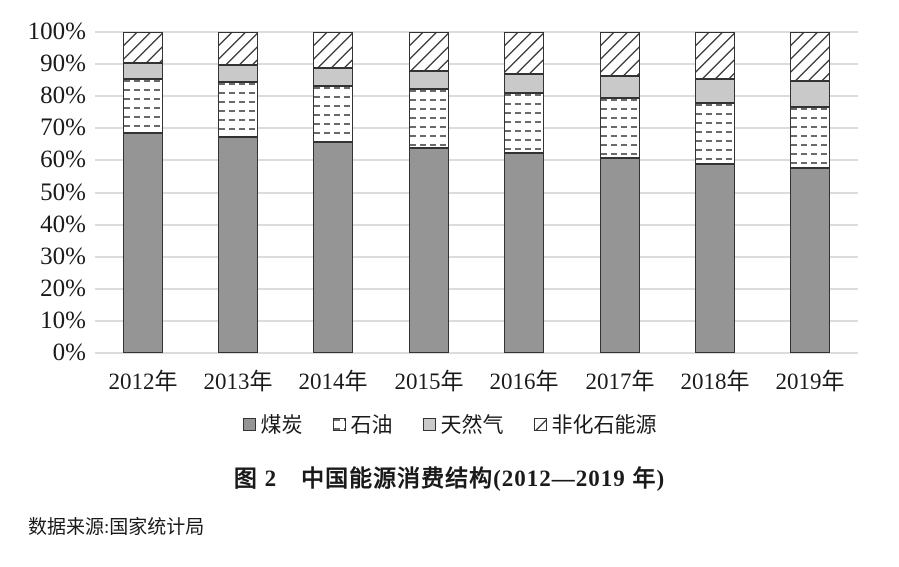 This screenshot has height=567, width=899. What do you see at coordinates (69, 352) in the screenshot?
I see `y-axis-tick-label: 0%` at bounding box center [69, 352].